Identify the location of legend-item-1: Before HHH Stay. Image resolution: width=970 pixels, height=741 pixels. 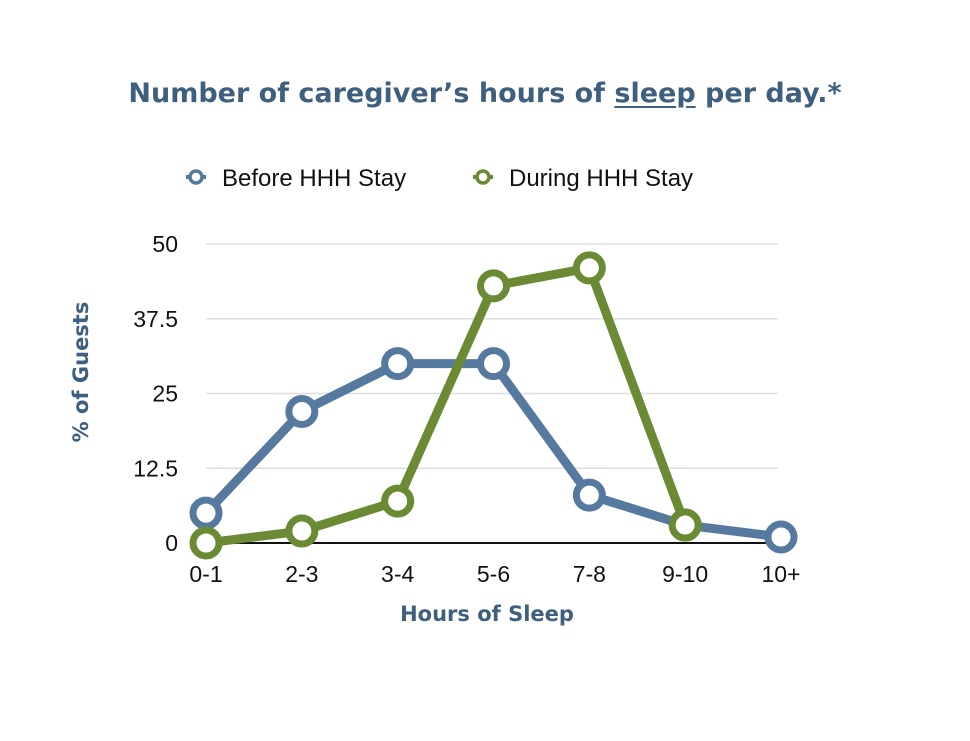
(296, 178).